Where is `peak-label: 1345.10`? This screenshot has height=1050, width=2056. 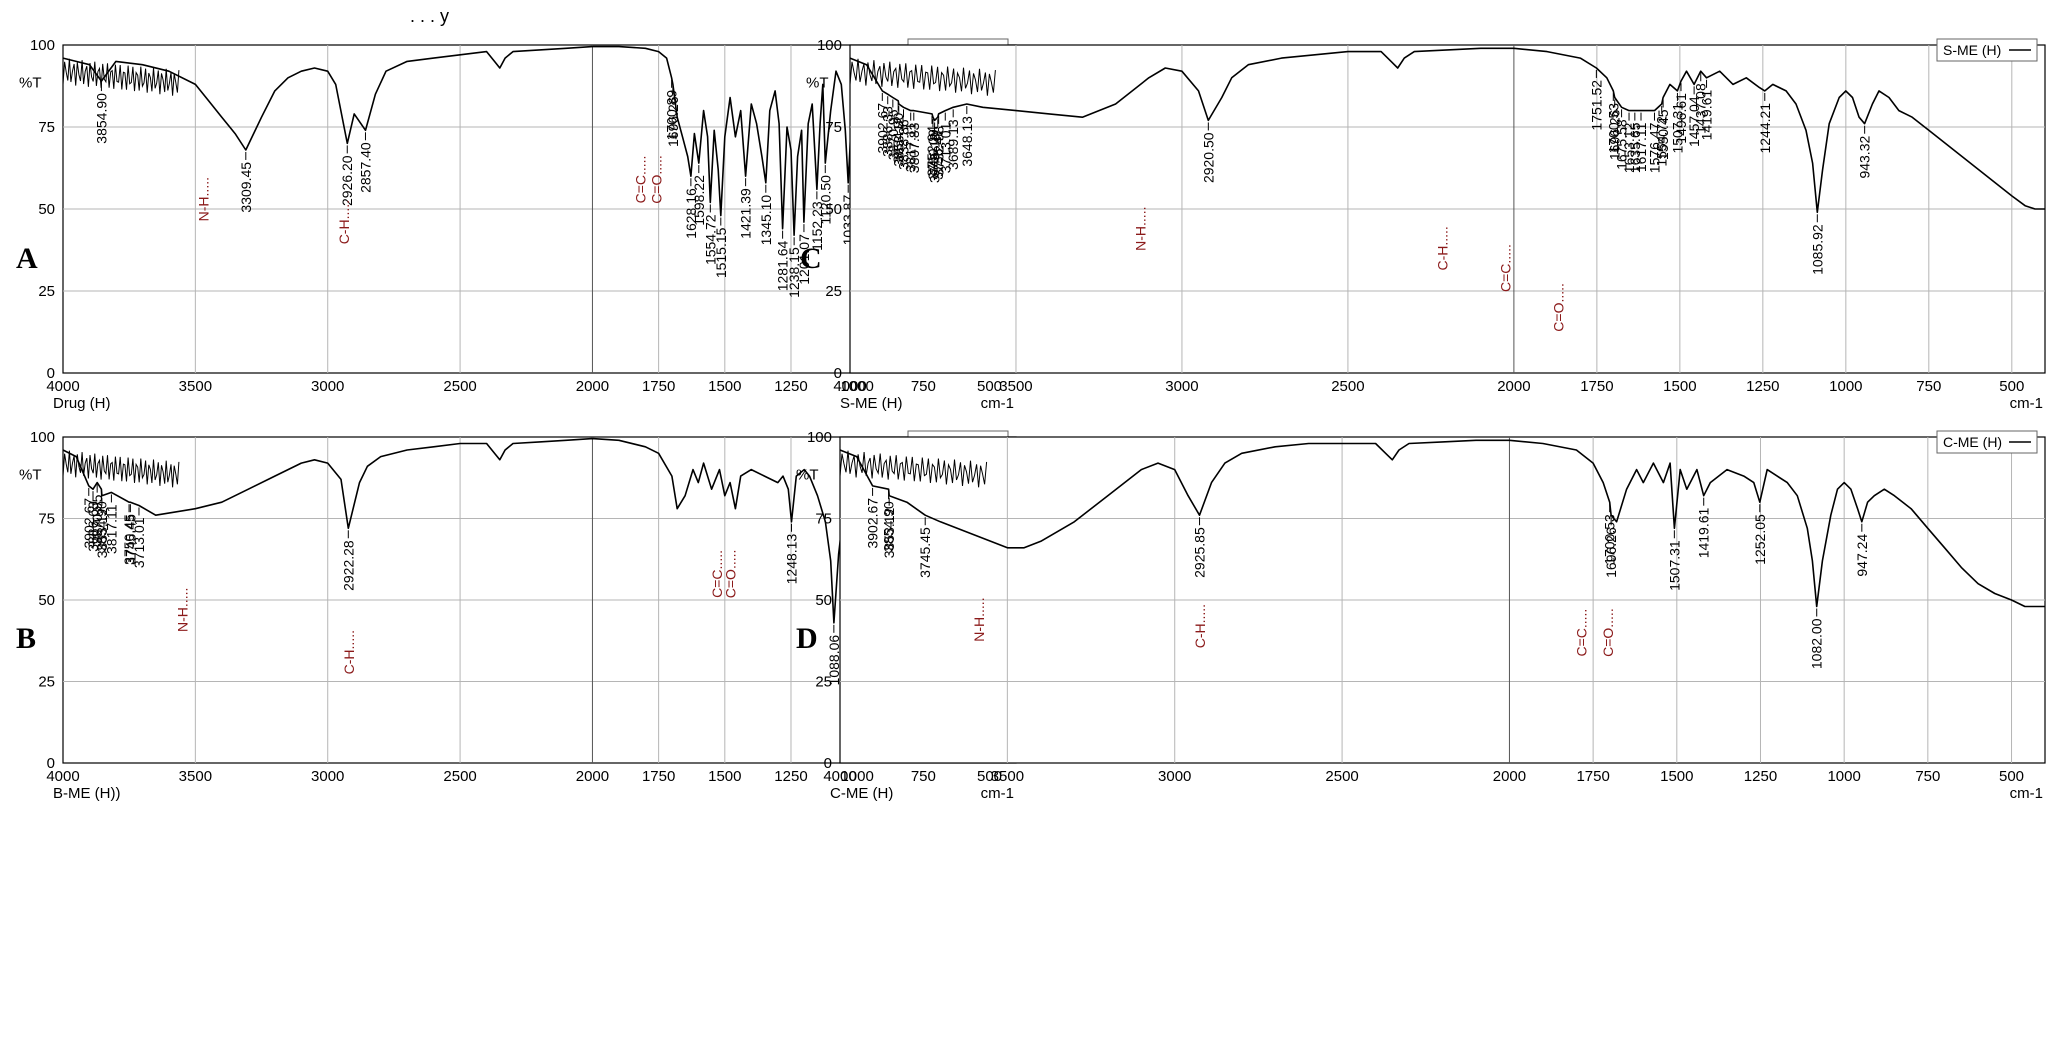 peak-label: 1345.10 is located at coordinates (766, 220).